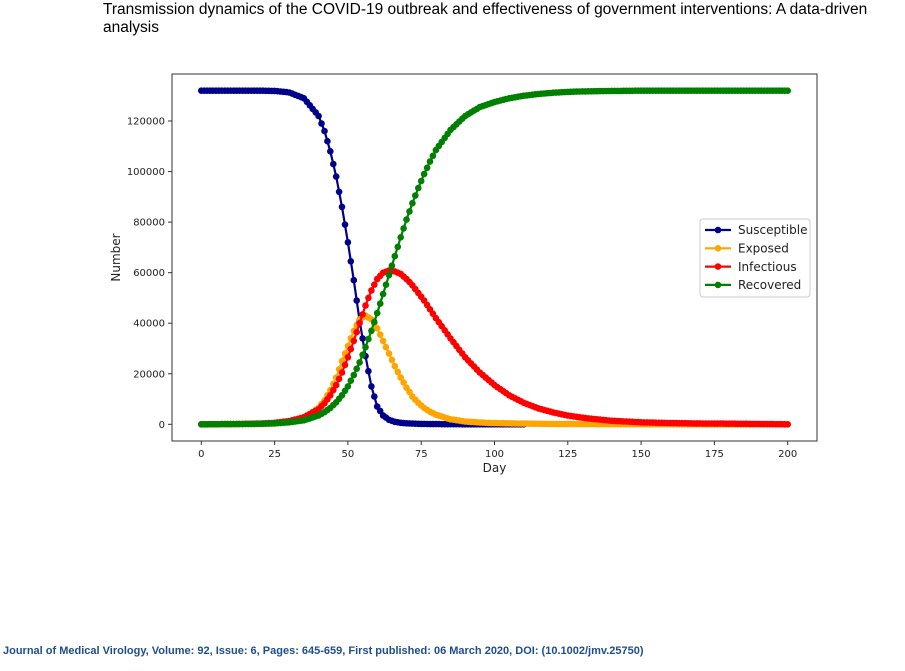 The image size is (905, 671). Describe the element at coordinates (787, 454) in the screenshot. I see `x-tick-label: 200` at that location.